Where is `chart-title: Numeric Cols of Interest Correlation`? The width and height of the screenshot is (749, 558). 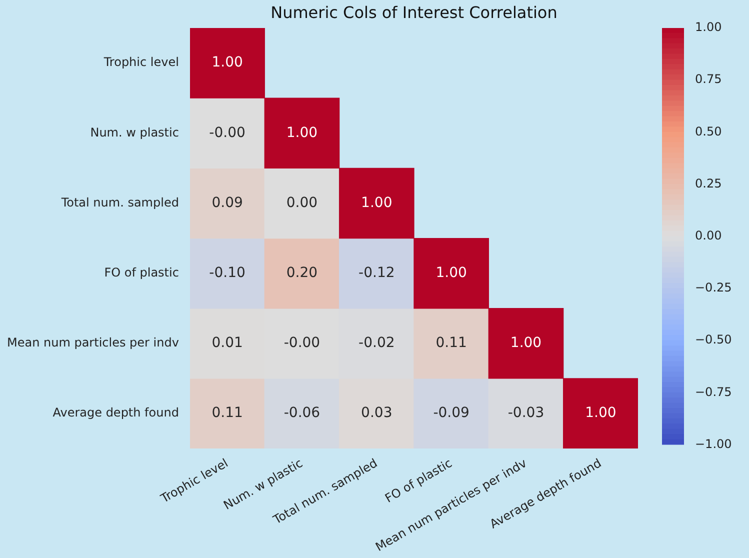
chart-title: Numeric Cols of Interest Correlation is located at coordinates (414, 12).